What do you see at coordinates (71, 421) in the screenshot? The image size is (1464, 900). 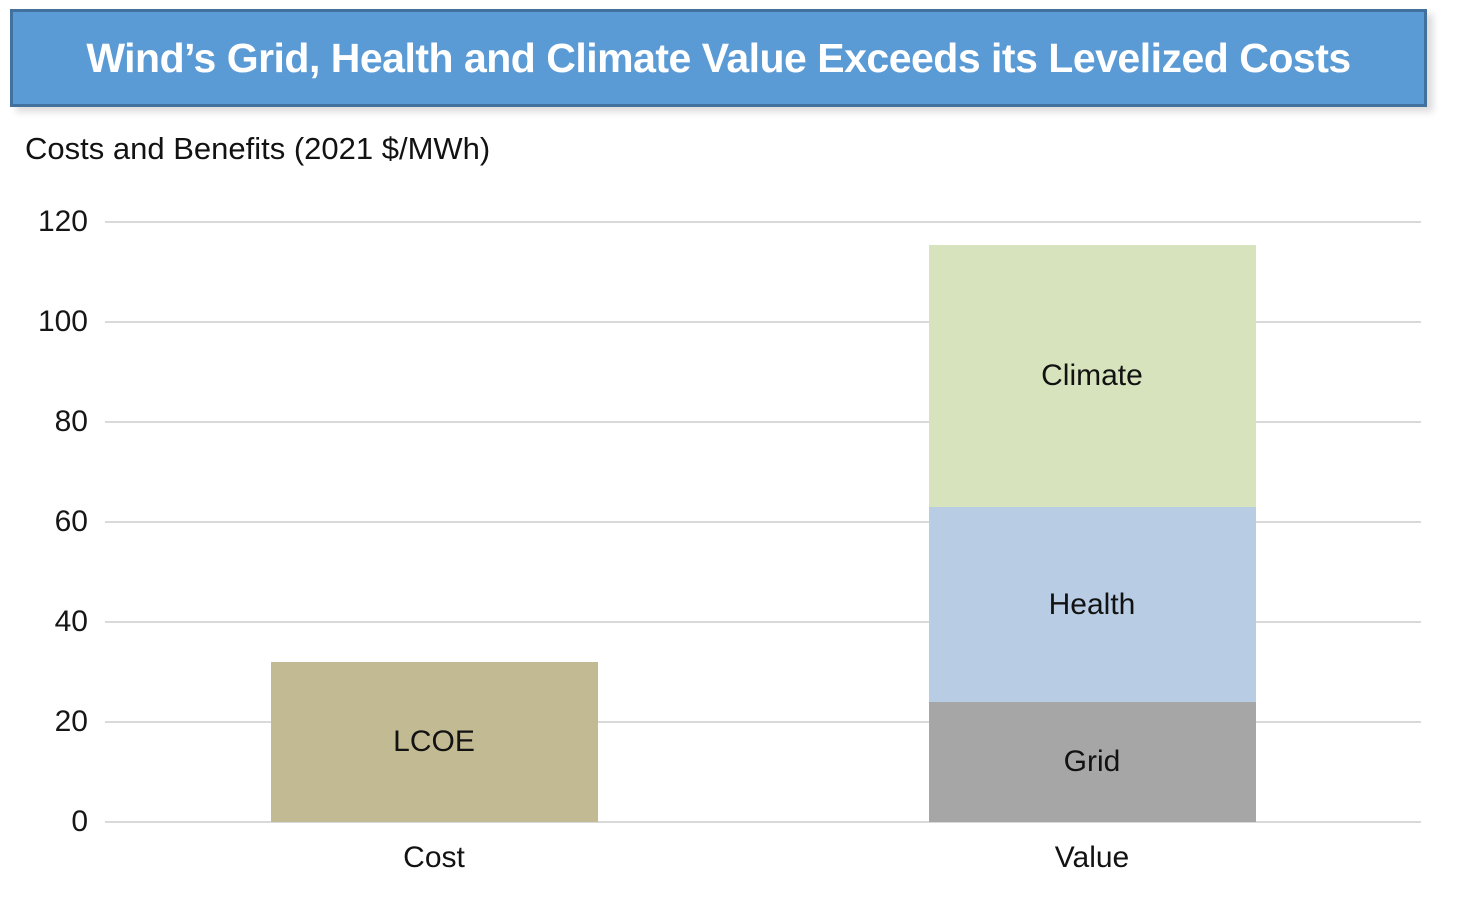 I see `y-tick-label-80: 80` at bounding box center [71, 421].